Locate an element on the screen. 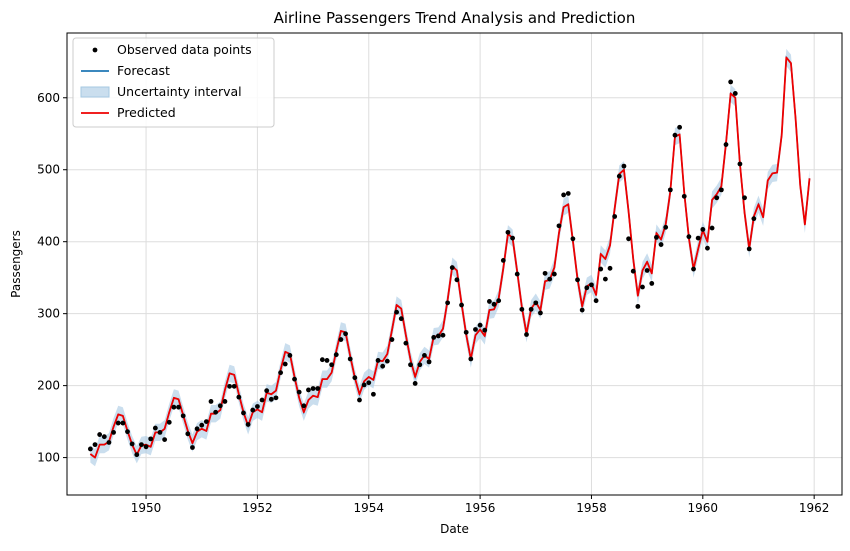 The width and height of the screenshot is (850, 551). legend-label-forecast: Forecast is located at coordinates (143, 70).